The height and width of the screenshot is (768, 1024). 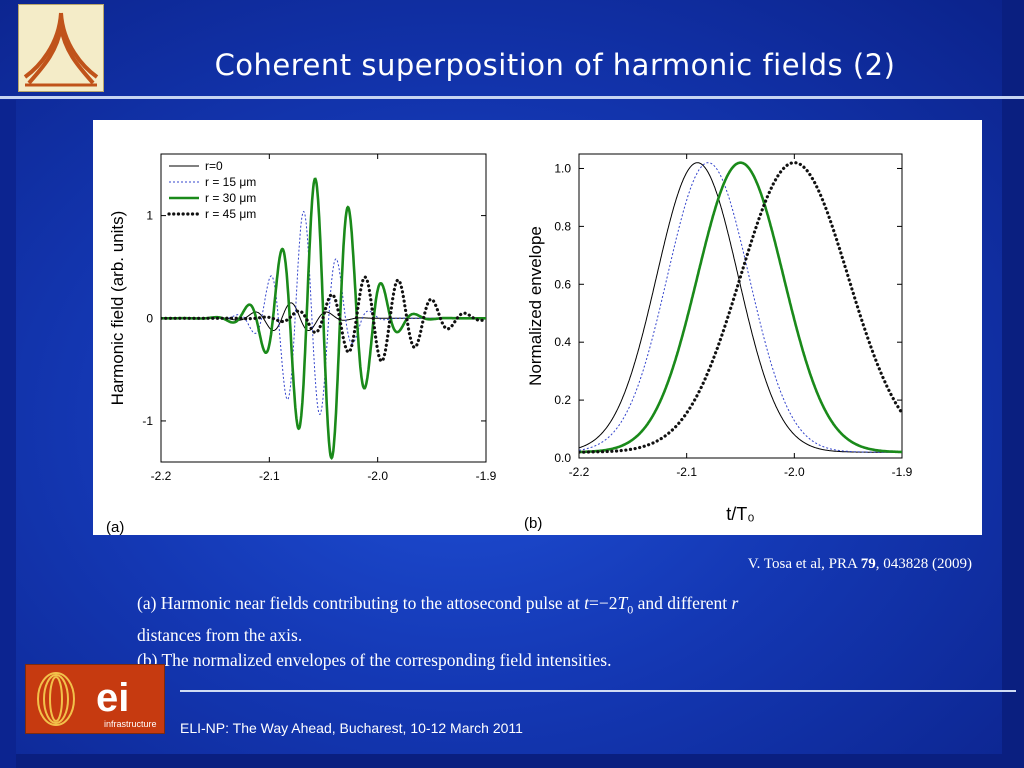 What do you see at coordinates (682, 603) in the screenshot?
I see `caption-a-mid: and different` at bounding box center [682, 603].